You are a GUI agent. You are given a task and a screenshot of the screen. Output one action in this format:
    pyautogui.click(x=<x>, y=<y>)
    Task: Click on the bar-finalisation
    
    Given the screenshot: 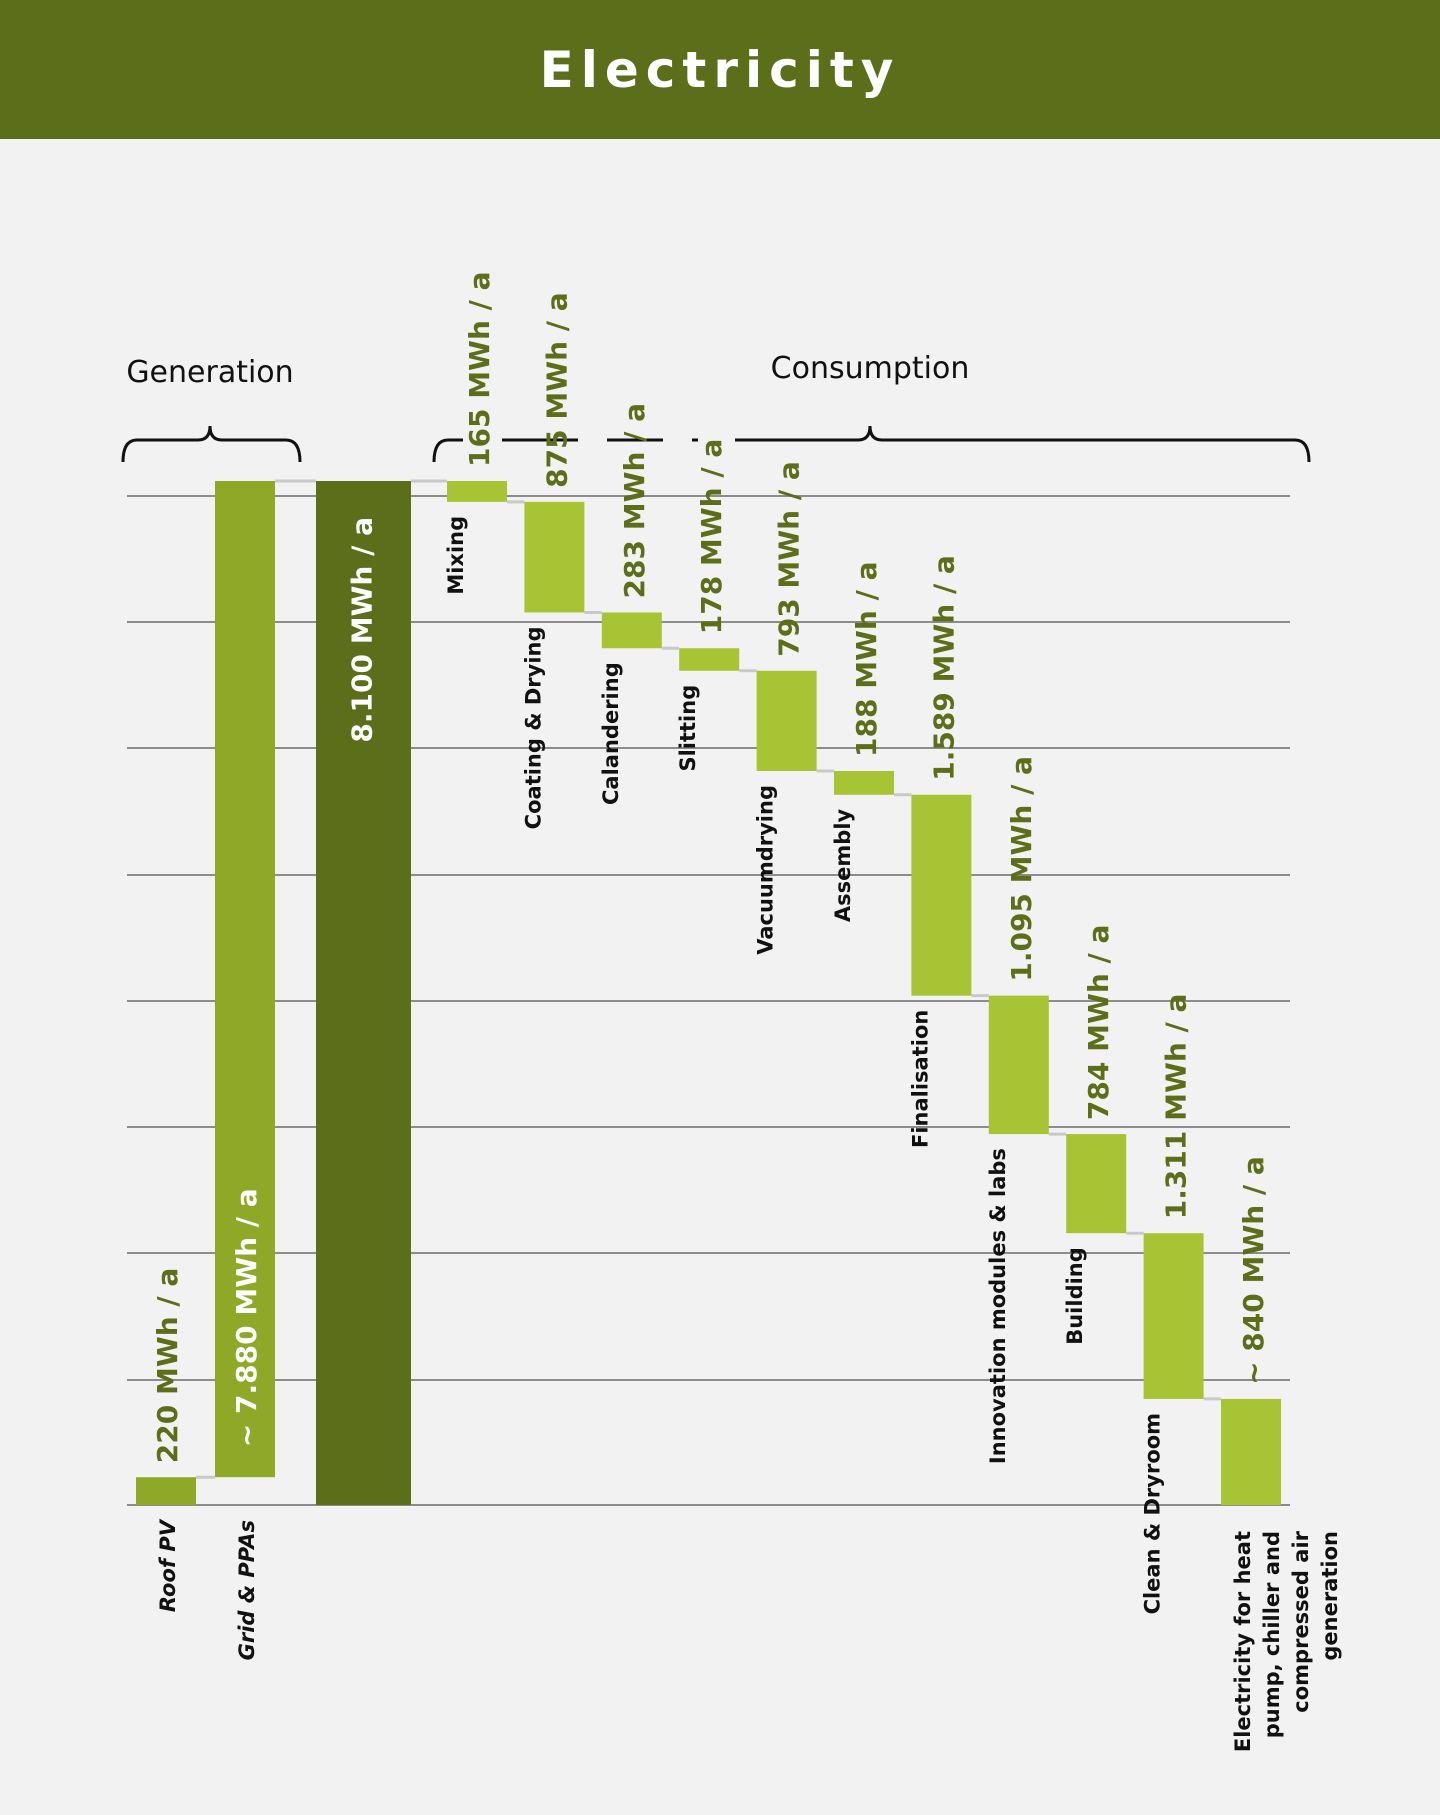 What is the action you would take?
    pyautogui.click(x=941, y=895)
    